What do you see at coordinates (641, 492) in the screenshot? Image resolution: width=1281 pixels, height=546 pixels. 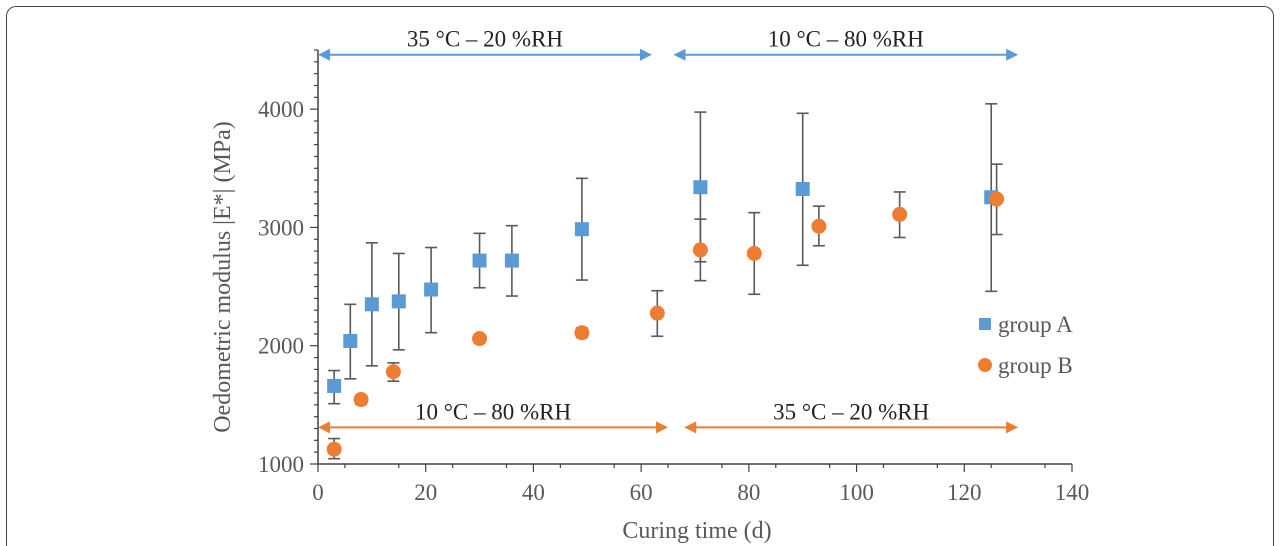 I see `x-tick-label: 60` at bounding box center [641, 492].